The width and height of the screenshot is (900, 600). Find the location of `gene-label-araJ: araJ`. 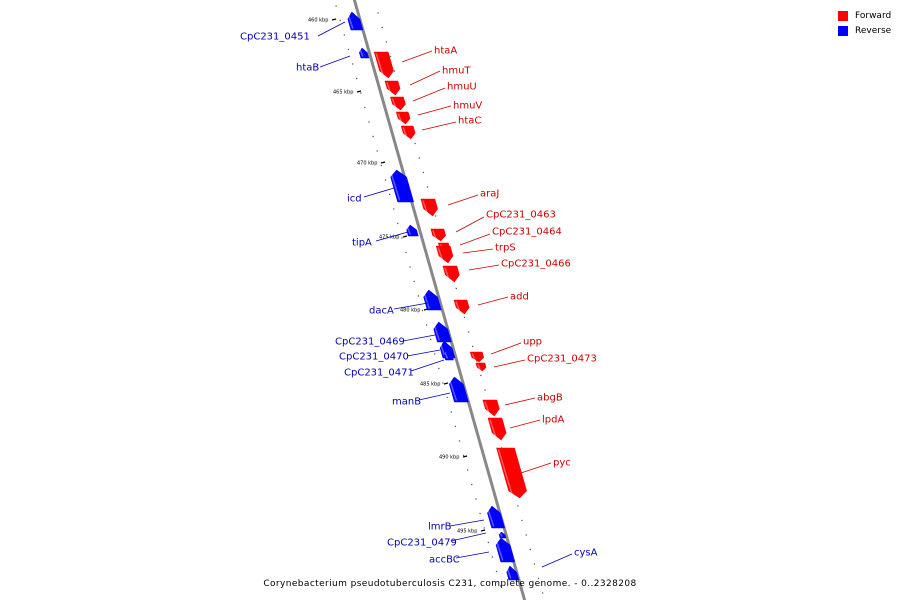

gene-label-araJ: araJ is located at coordinates (489, 194).